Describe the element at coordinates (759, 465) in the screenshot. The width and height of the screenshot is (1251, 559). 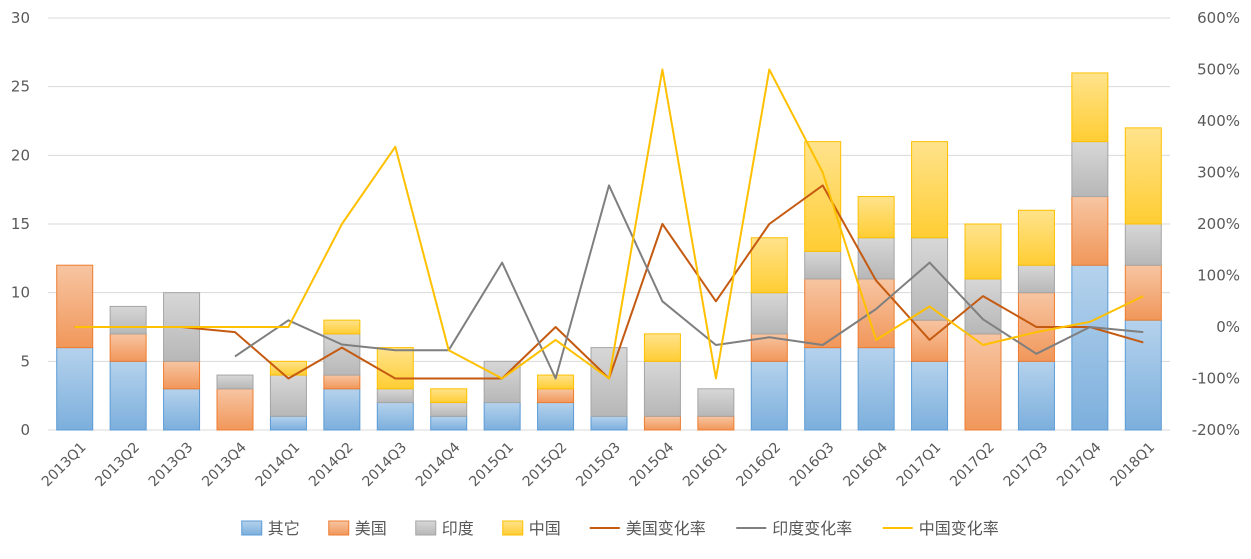
I see `x-tick-label: 2016Q2` at that location.